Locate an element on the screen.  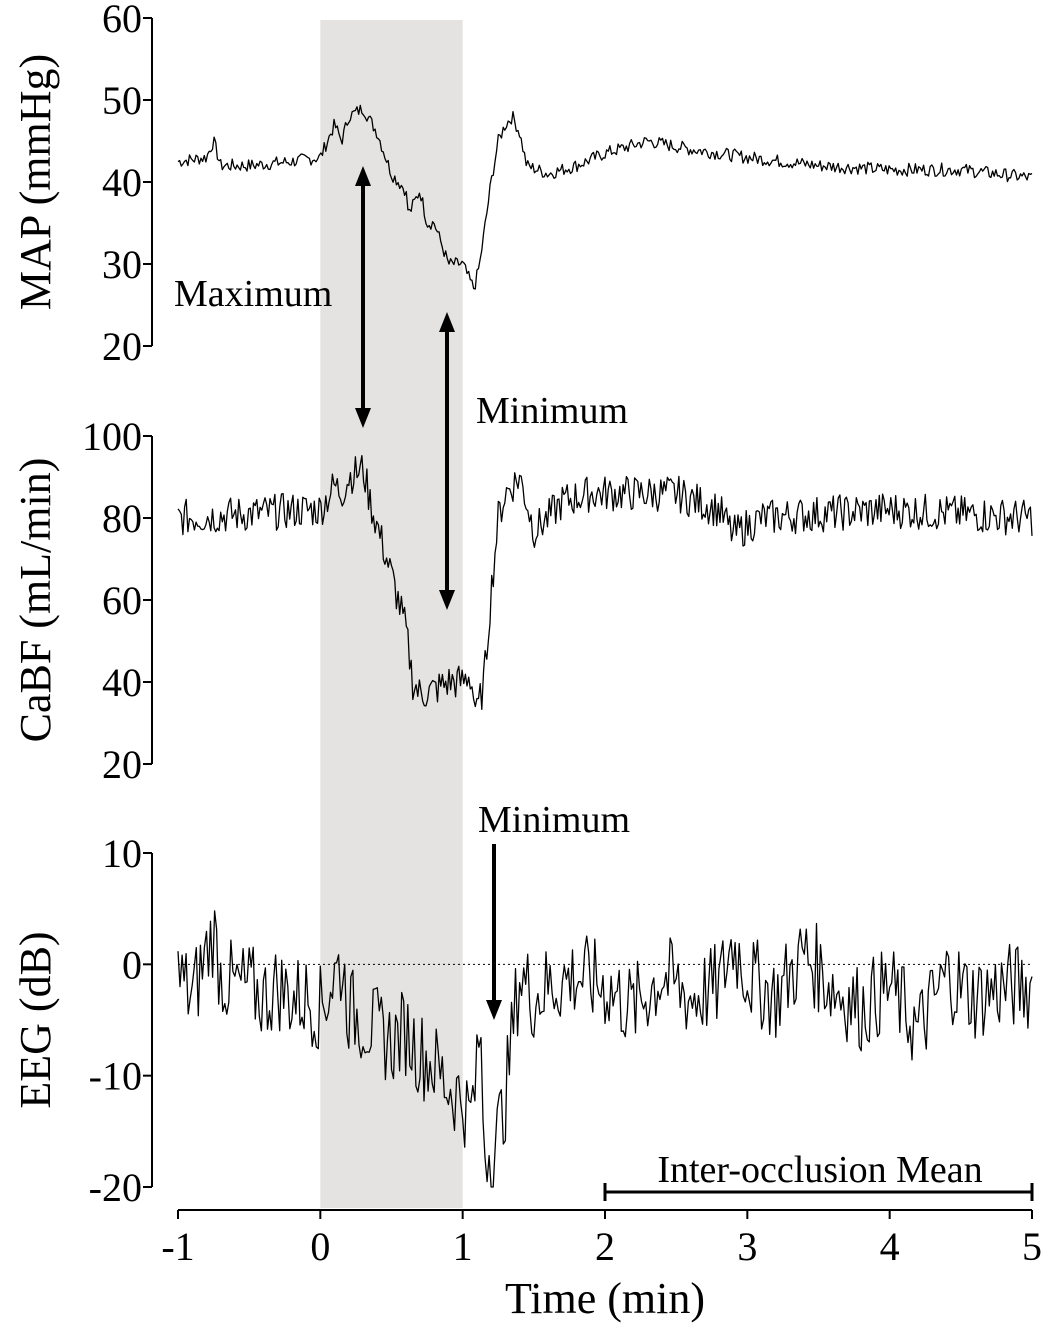
inter-occlusion-bracket is located at coordinates (818, 1192).